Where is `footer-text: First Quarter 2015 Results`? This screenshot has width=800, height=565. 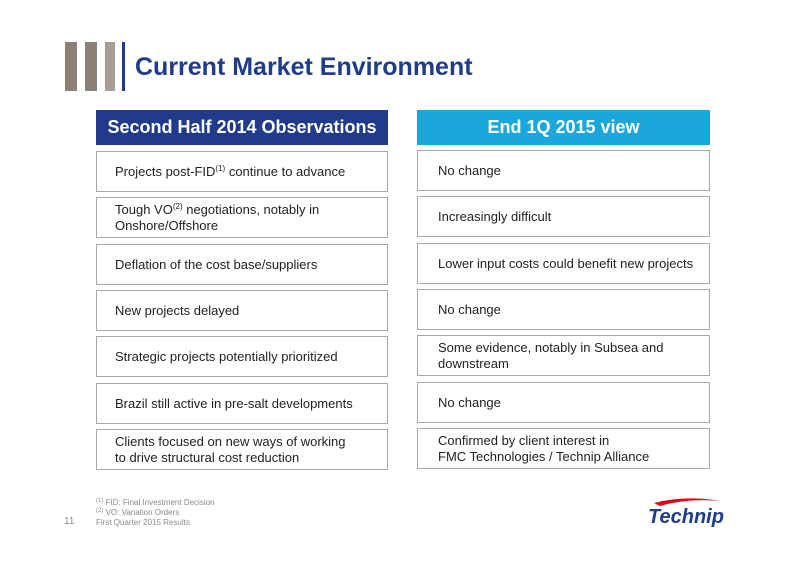 footer-text: First Quarter 2015 Results is located at coordinates (143, 522).